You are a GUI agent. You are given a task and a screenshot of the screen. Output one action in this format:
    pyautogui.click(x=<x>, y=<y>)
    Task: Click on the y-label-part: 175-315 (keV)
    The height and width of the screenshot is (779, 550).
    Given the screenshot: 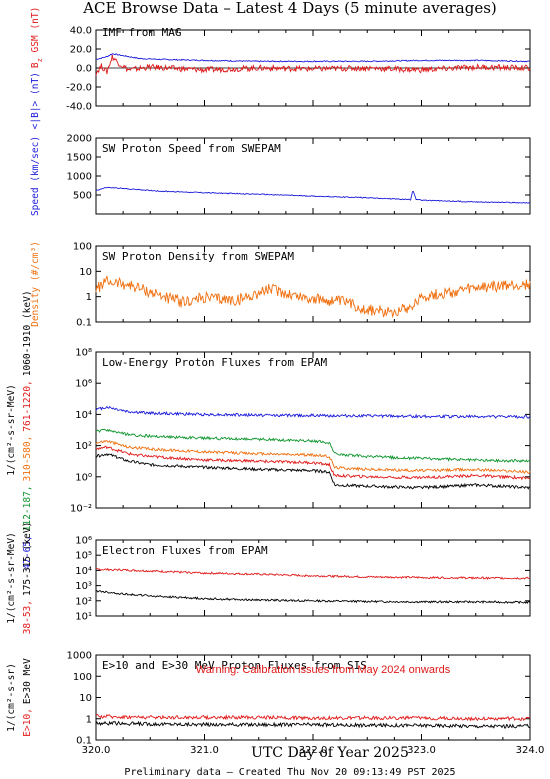 What is the action you would take?
    pyautogui.click(x=27, y=559)
    